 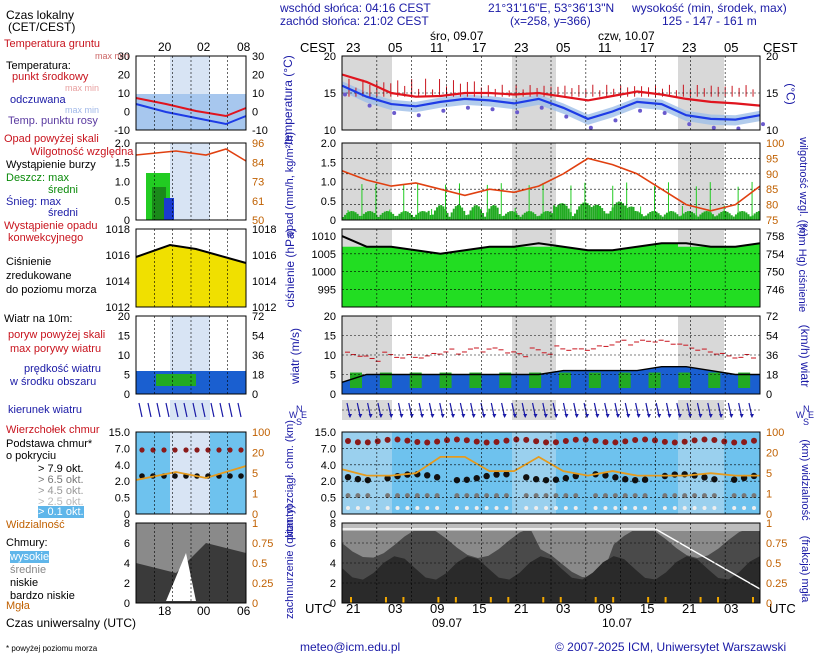 I want to click on legend-time-sub: (CET/CEST), so click(x=42, y=27).